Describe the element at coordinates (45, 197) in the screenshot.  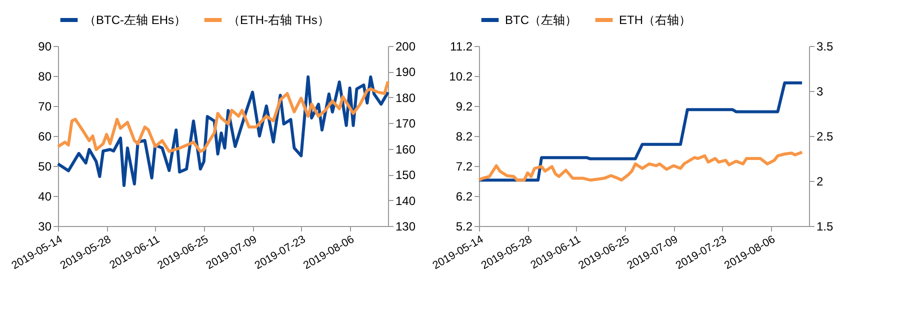
I see `y-tick-label: 40` at that location.